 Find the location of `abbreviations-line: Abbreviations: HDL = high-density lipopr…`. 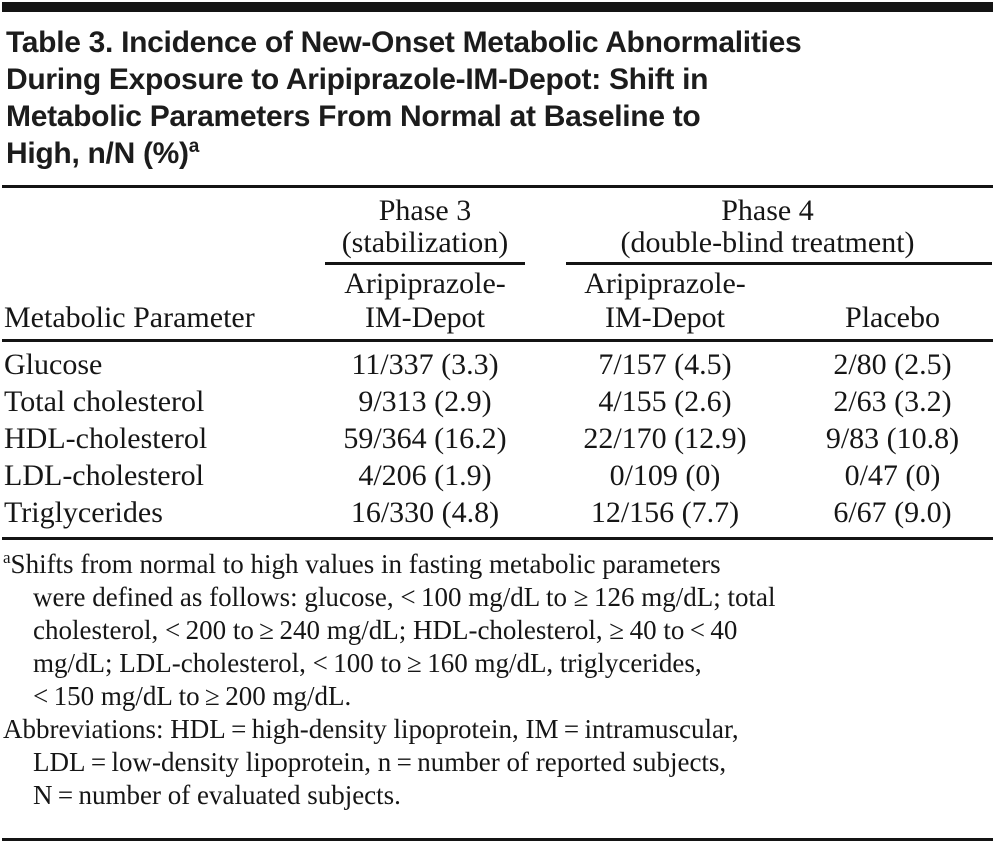

abbreviations-line: Abbreviations: HDL = high-density lipopr… is located at coordinates (371, 729).